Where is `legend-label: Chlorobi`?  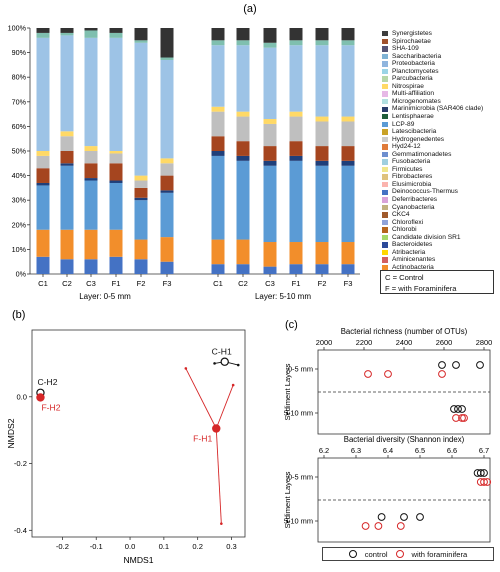 legend-label: Chlorobi is located at coordinates (404, 230).